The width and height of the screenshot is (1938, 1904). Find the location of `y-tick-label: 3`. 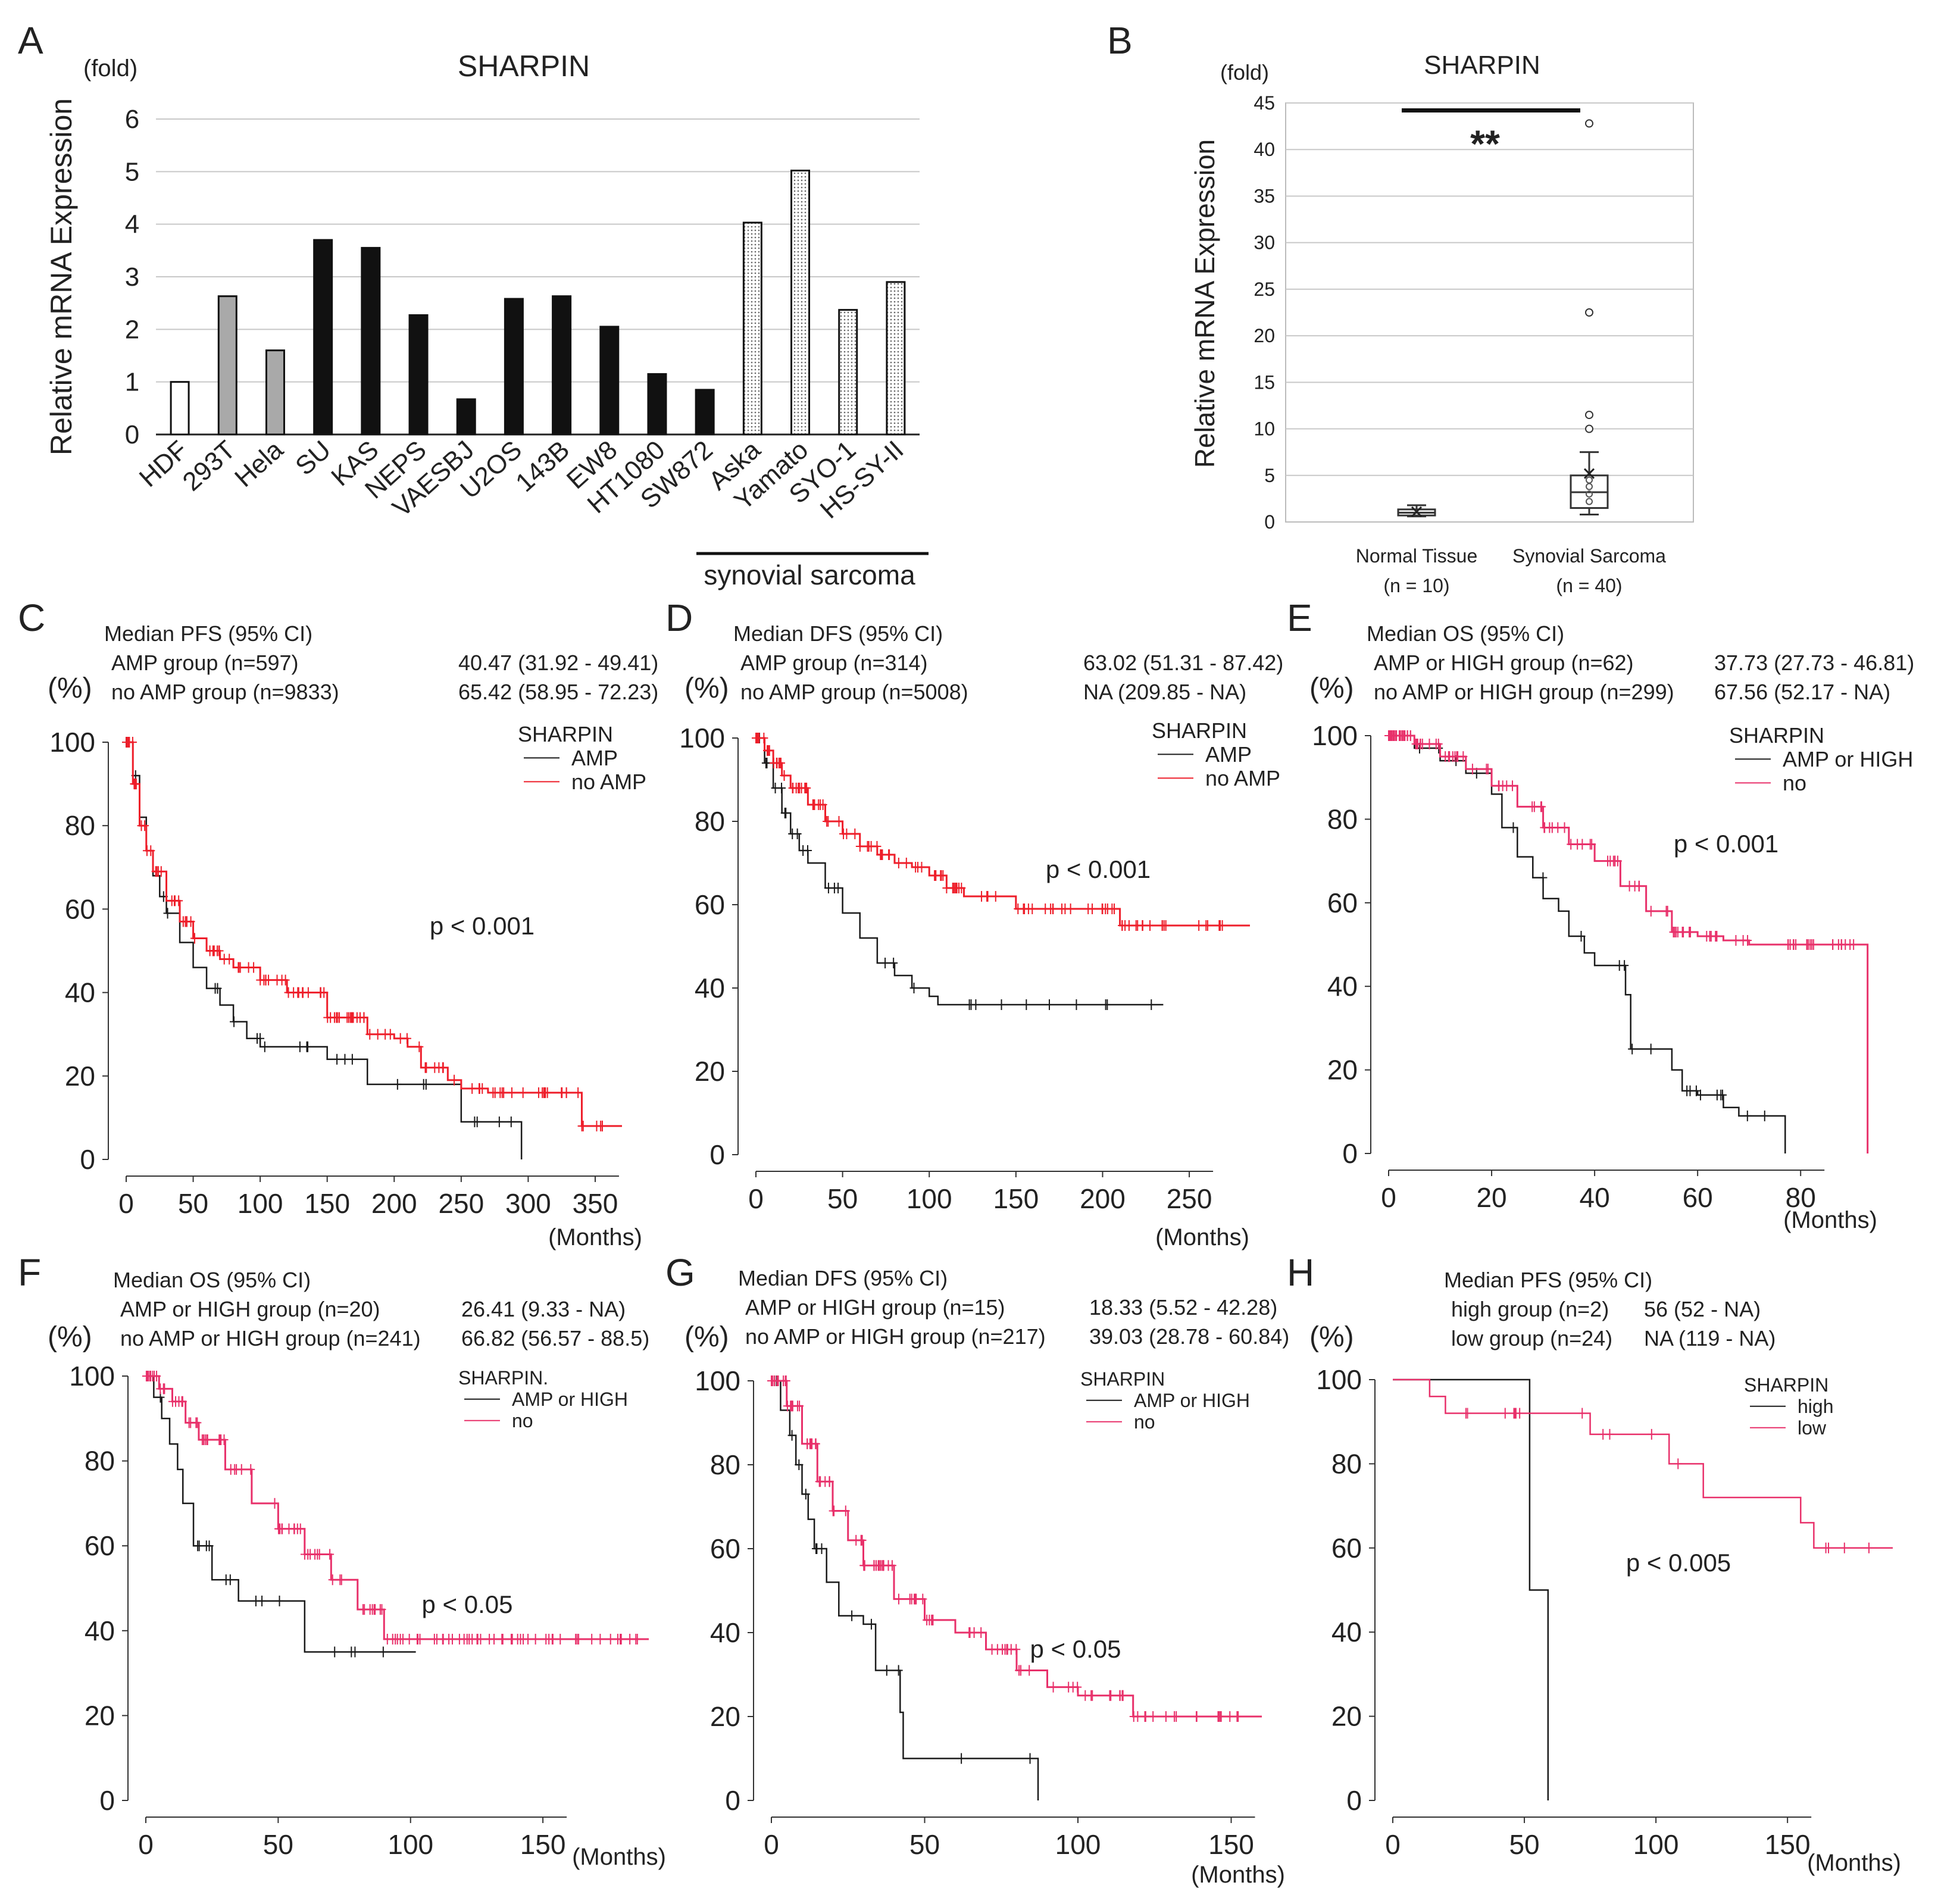

y-tick-label: 3 is located at coordinates (132, 277).